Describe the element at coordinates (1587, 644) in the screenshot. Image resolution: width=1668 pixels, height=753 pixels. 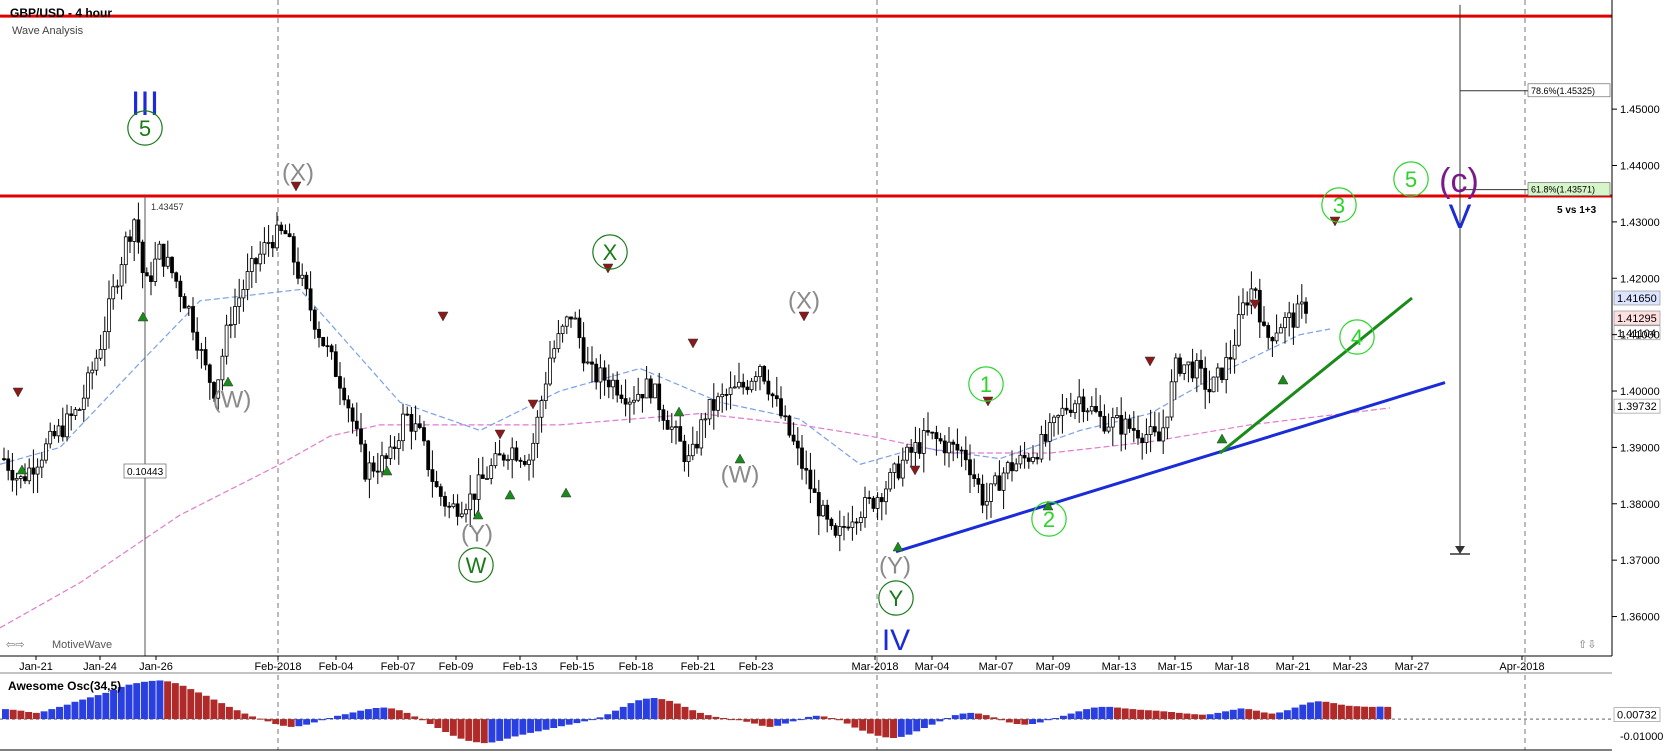
I see `scroll-updown-icon: ⇧⇩` at that location.